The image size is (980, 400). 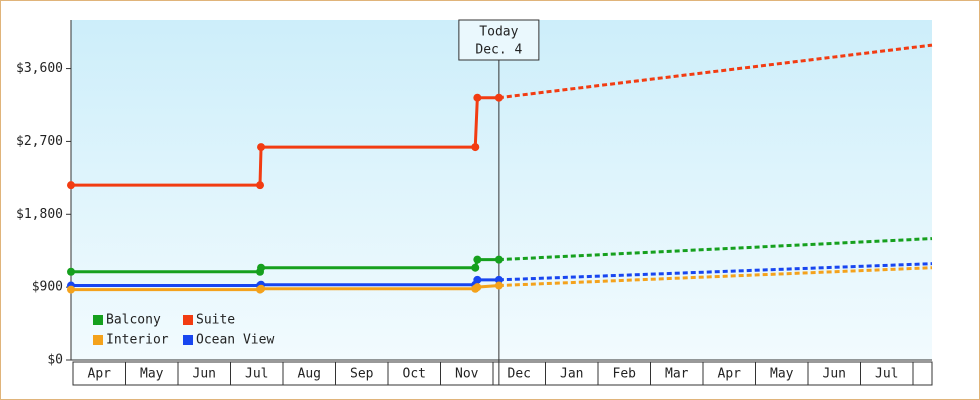 I want to click on x-tick-label: Jan, so click(x=571, y=374).